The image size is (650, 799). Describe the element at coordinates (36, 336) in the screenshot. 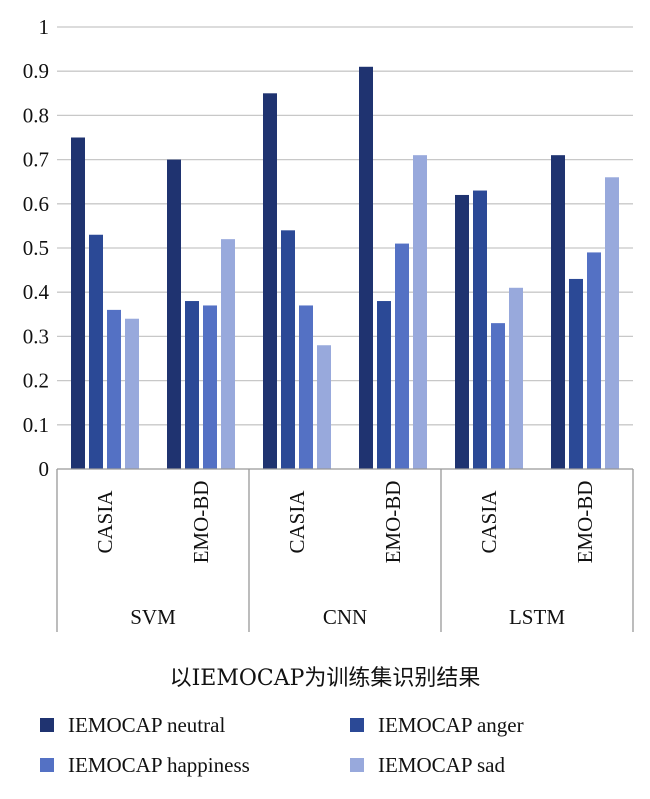

I see `y-tick-label: 0.3` at that location.